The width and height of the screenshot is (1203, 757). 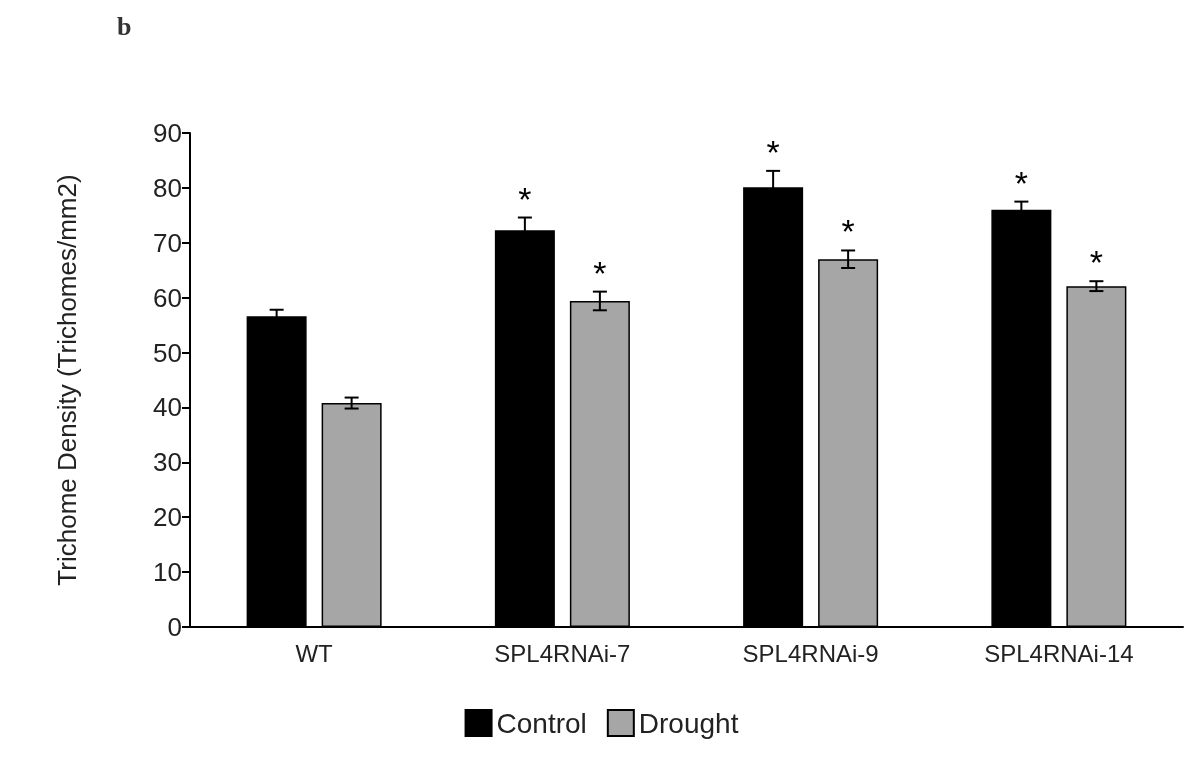 I want to click on y-tick-label: 50, so click(x=167, y=352).